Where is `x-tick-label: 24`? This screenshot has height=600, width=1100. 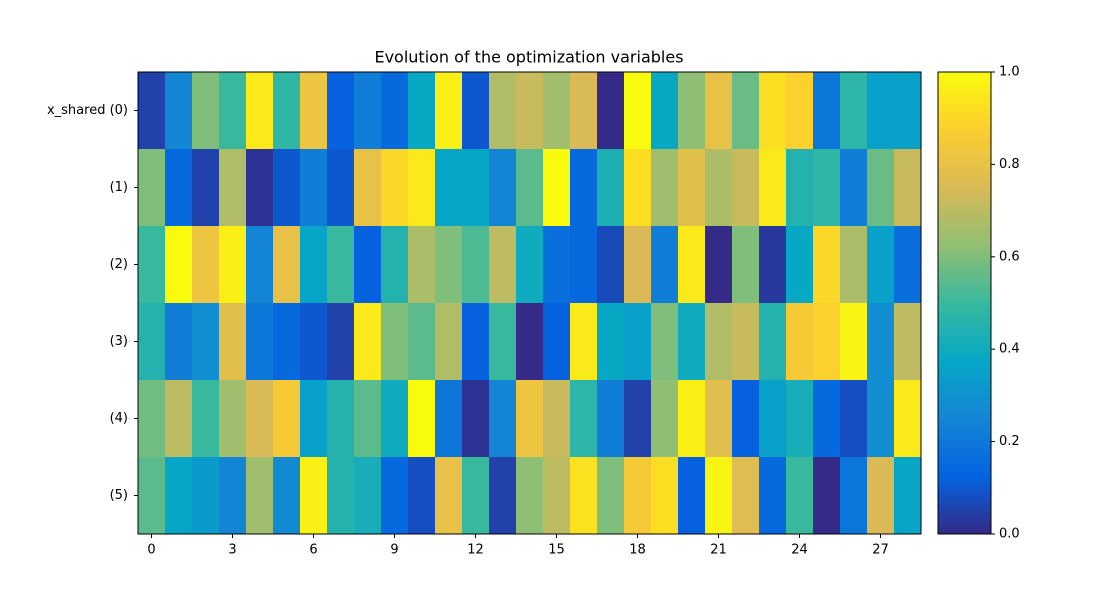 x-tick-label: 24 is located at coordinates (799, 550).